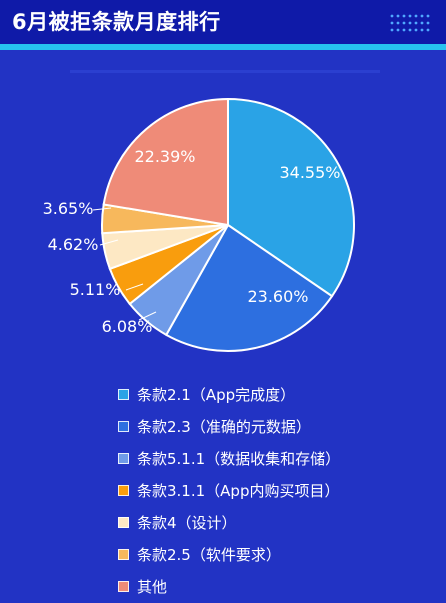 This screenshot has width=446, height=603. I want to click on legend-item: 条款4（设计）, so click(278, 522).